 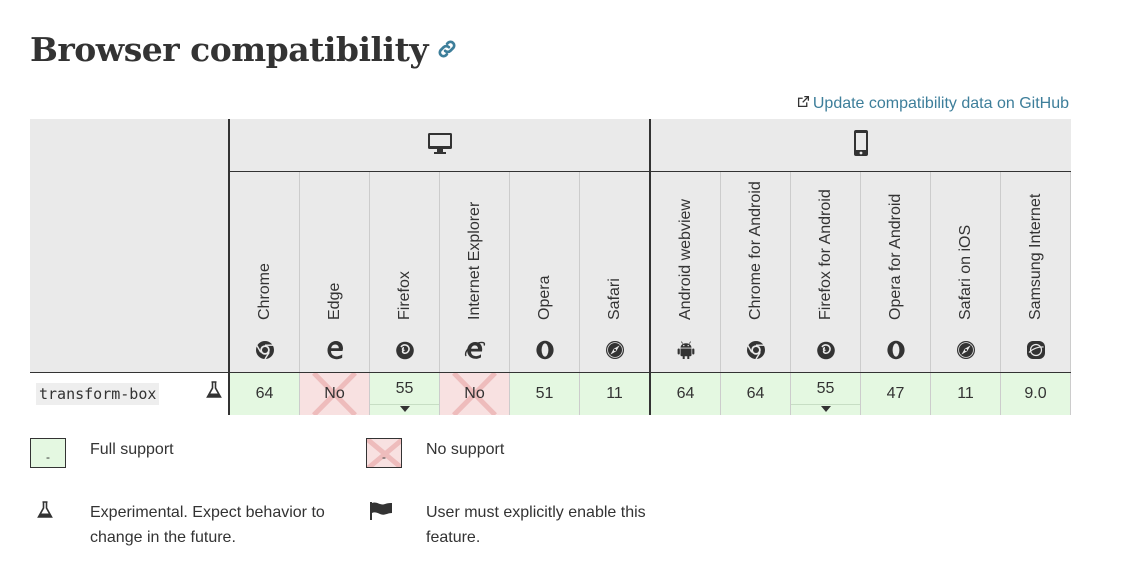 I want to click on update-compat-link: Update compatibility data on GitHub, so click(x=933, y=104).